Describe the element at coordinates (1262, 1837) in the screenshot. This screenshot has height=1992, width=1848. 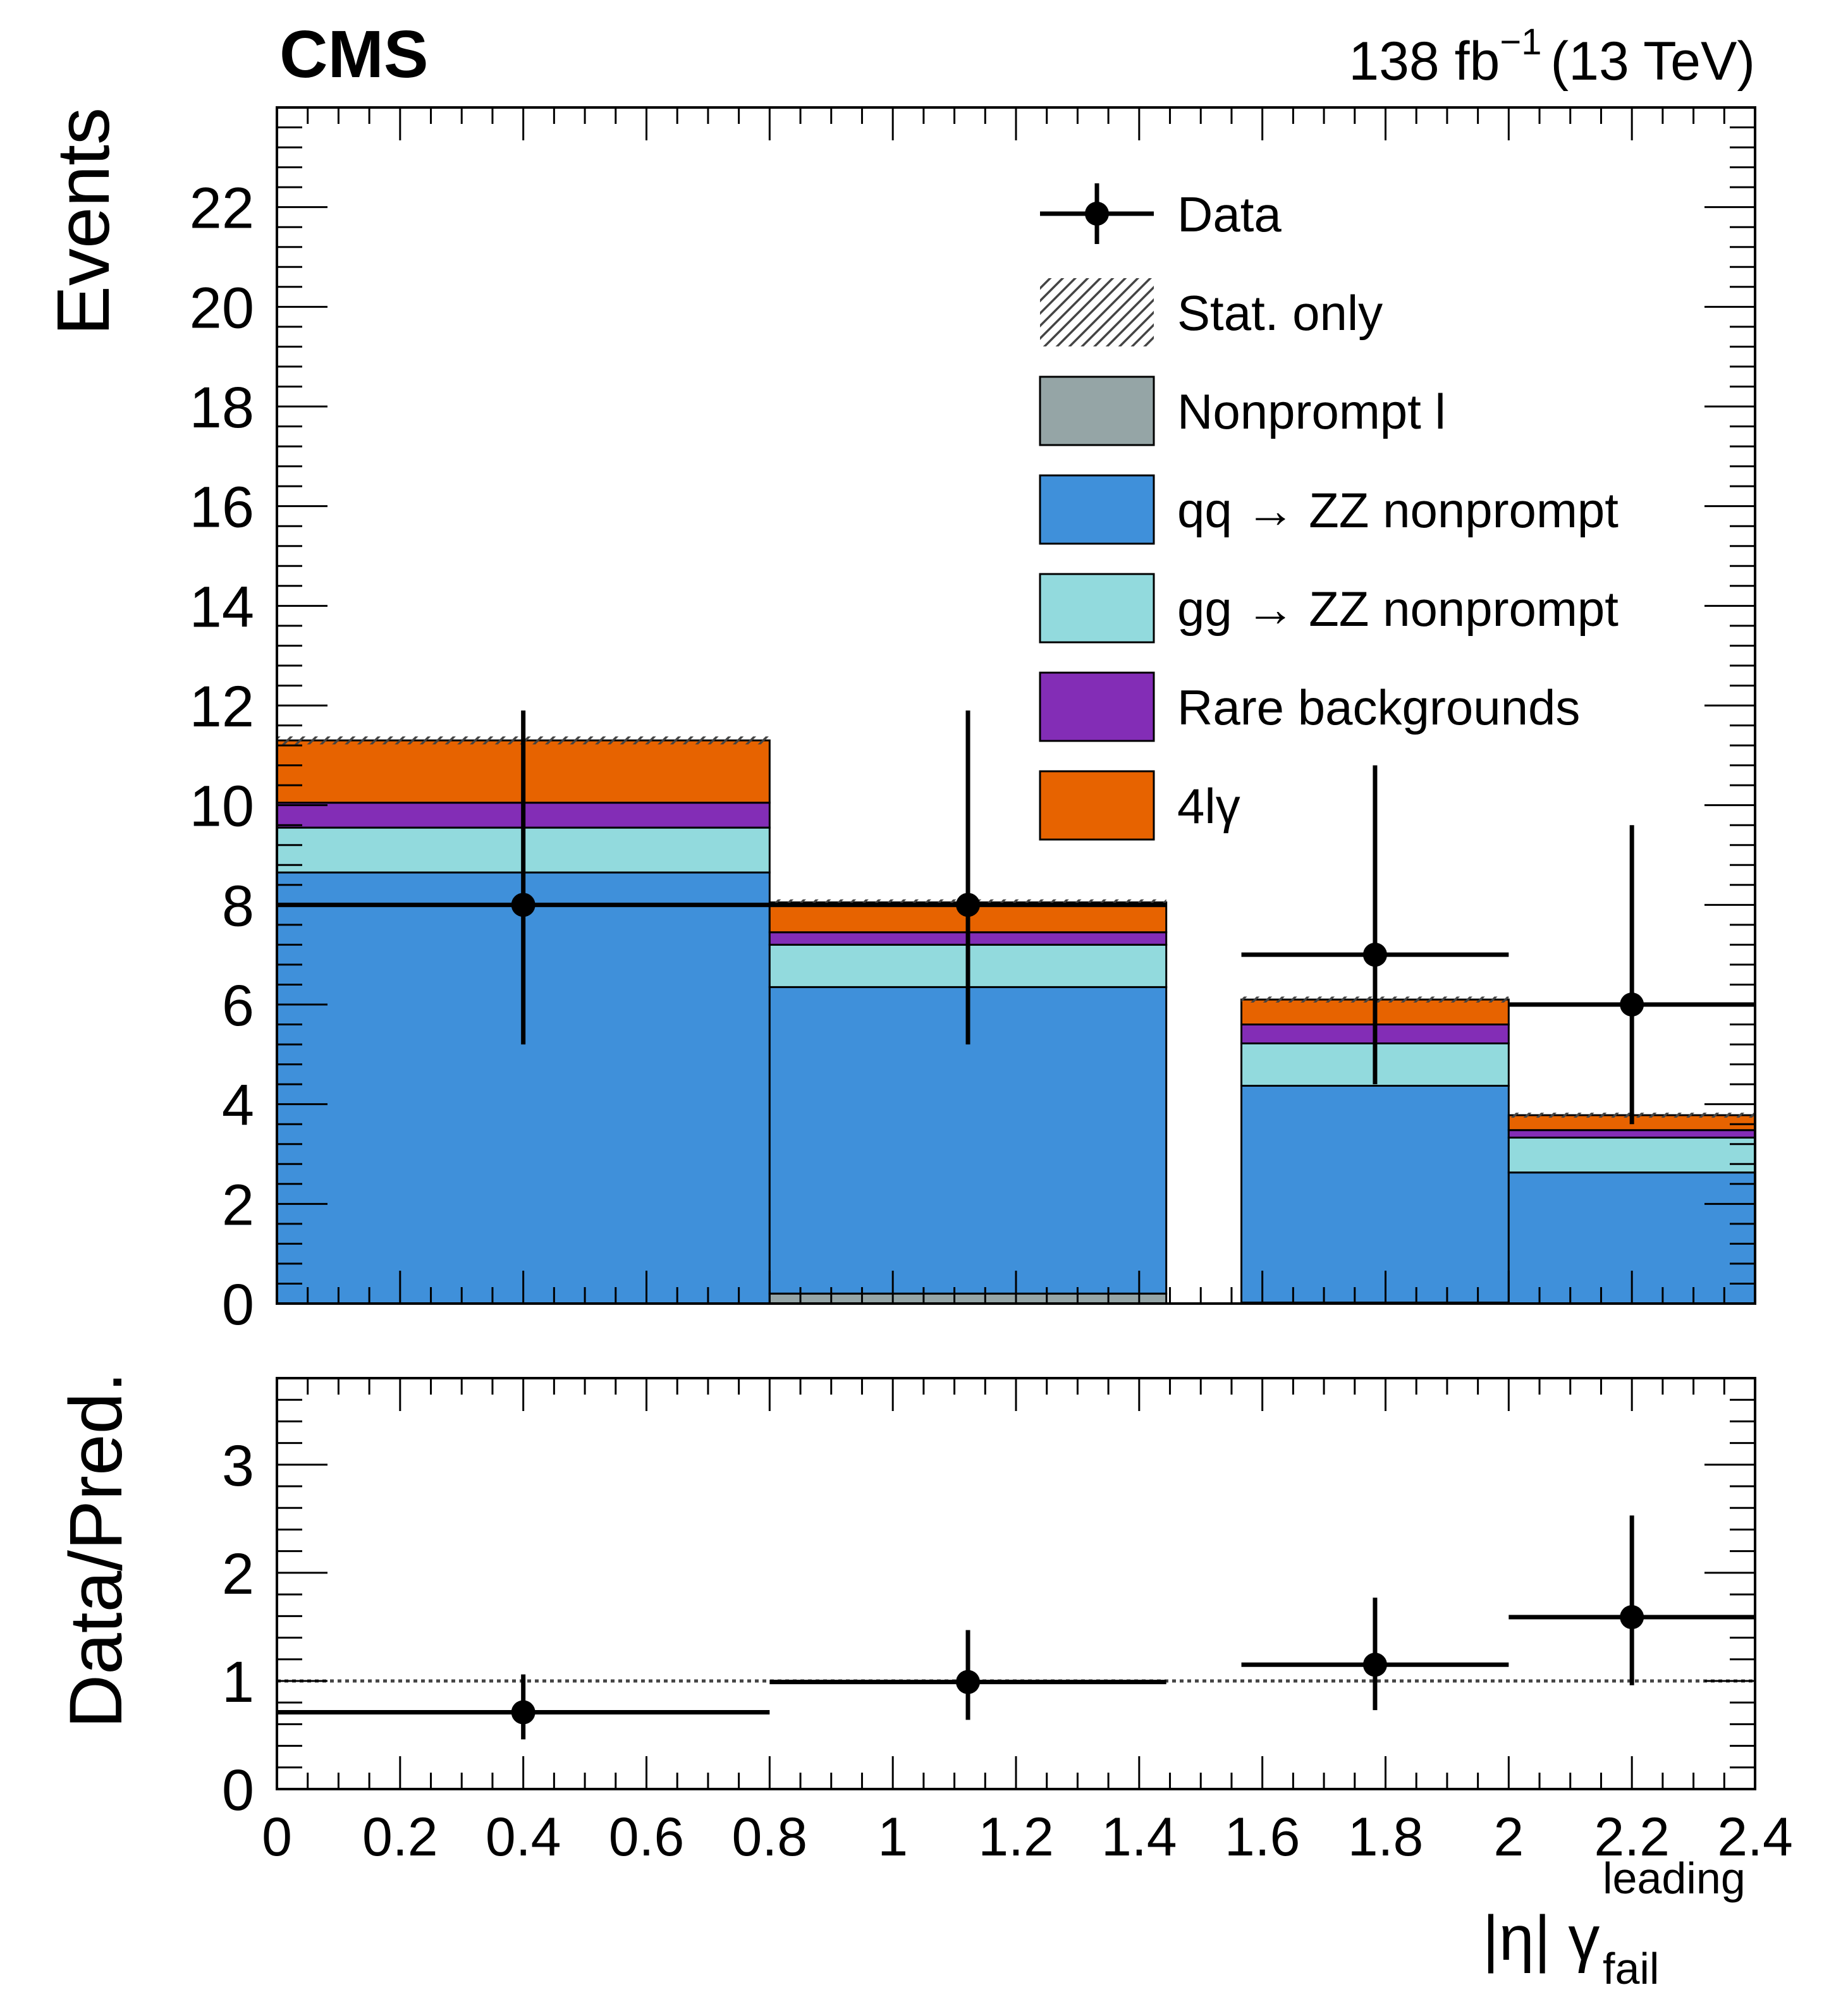
I see `x-tick-label: 1.6` at that location.